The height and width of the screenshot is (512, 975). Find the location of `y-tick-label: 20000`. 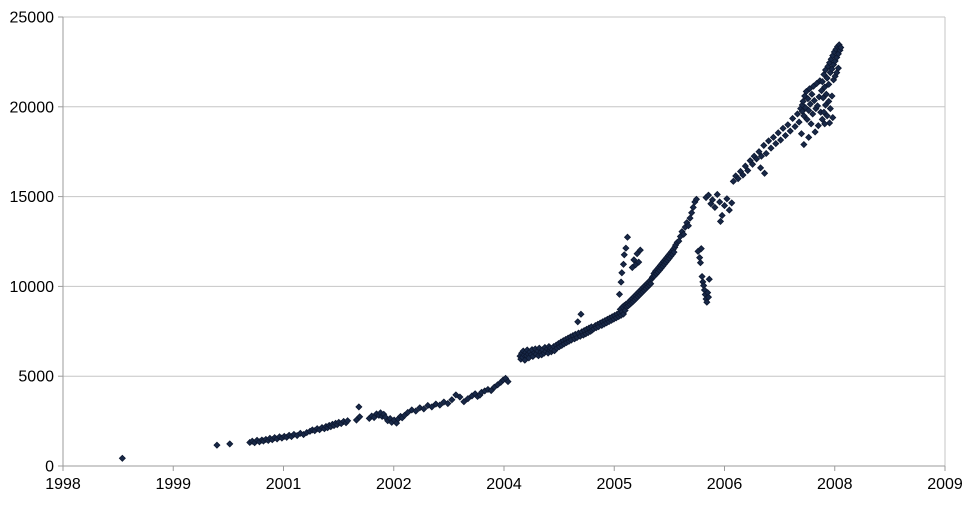

y-tick-label: 20000 is located at coordinates (32, 107).